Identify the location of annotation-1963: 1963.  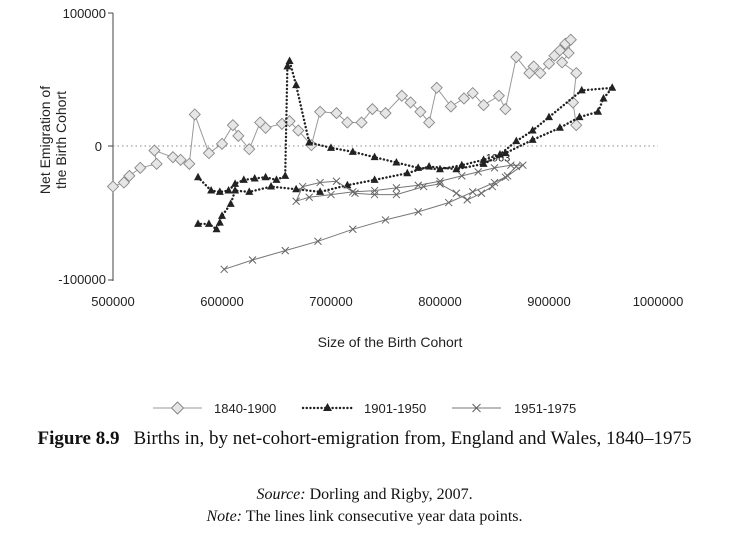
(498, 159).